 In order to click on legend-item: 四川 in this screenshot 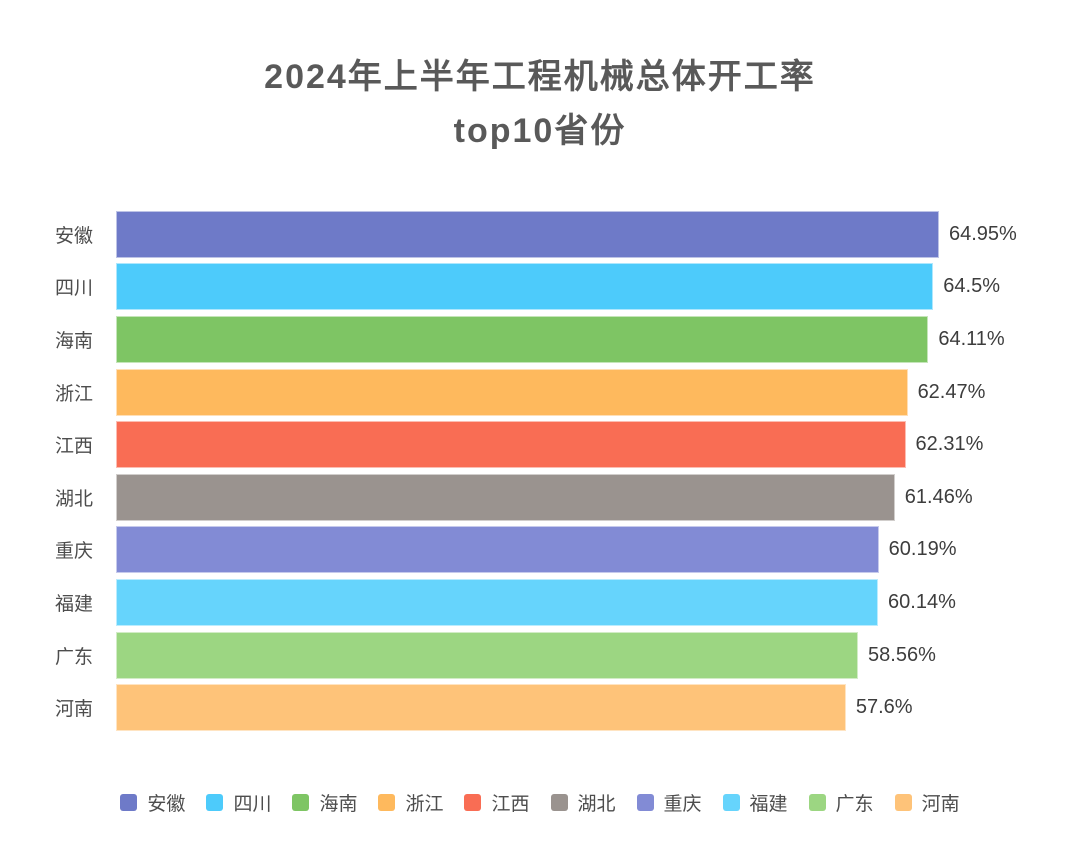, I will do `click(238, 802)`.